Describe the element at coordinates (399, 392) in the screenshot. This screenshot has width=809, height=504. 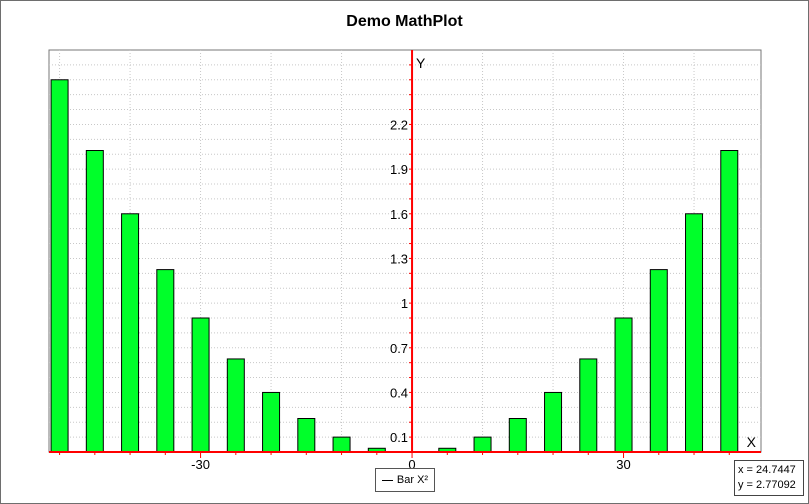
I see `y-tick-label: 0.4` at that location.